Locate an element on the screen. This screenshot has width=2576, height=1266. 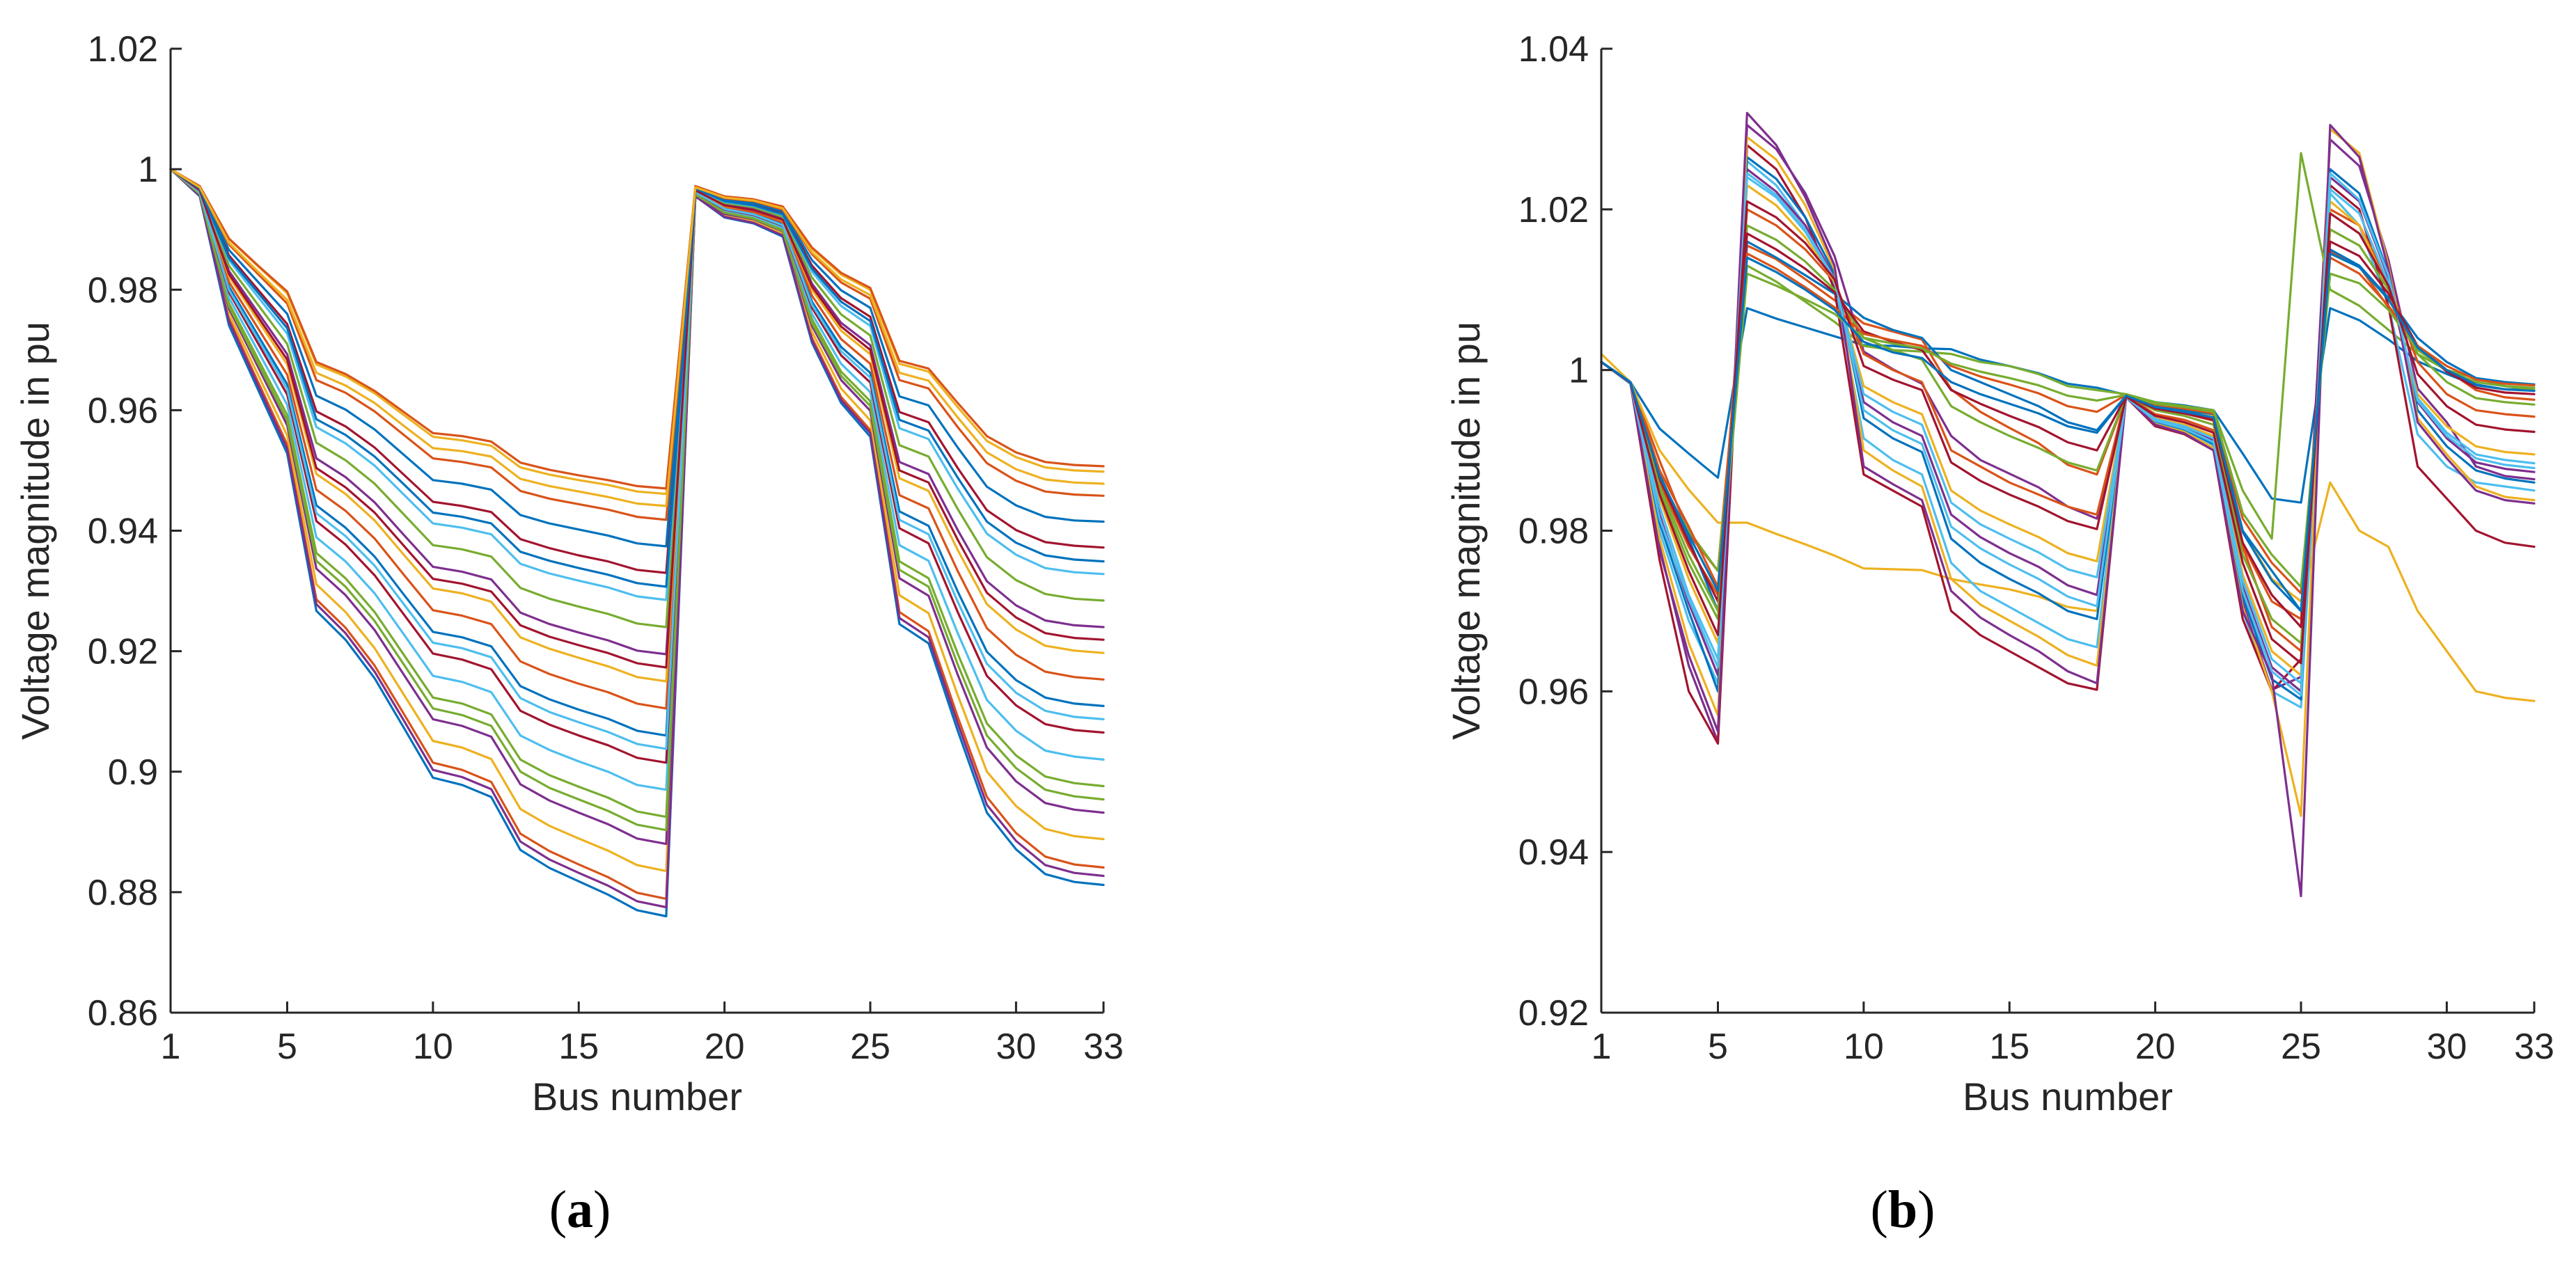
x-tick-label-b-1: 5 is located at coordinates (1718, 1047).